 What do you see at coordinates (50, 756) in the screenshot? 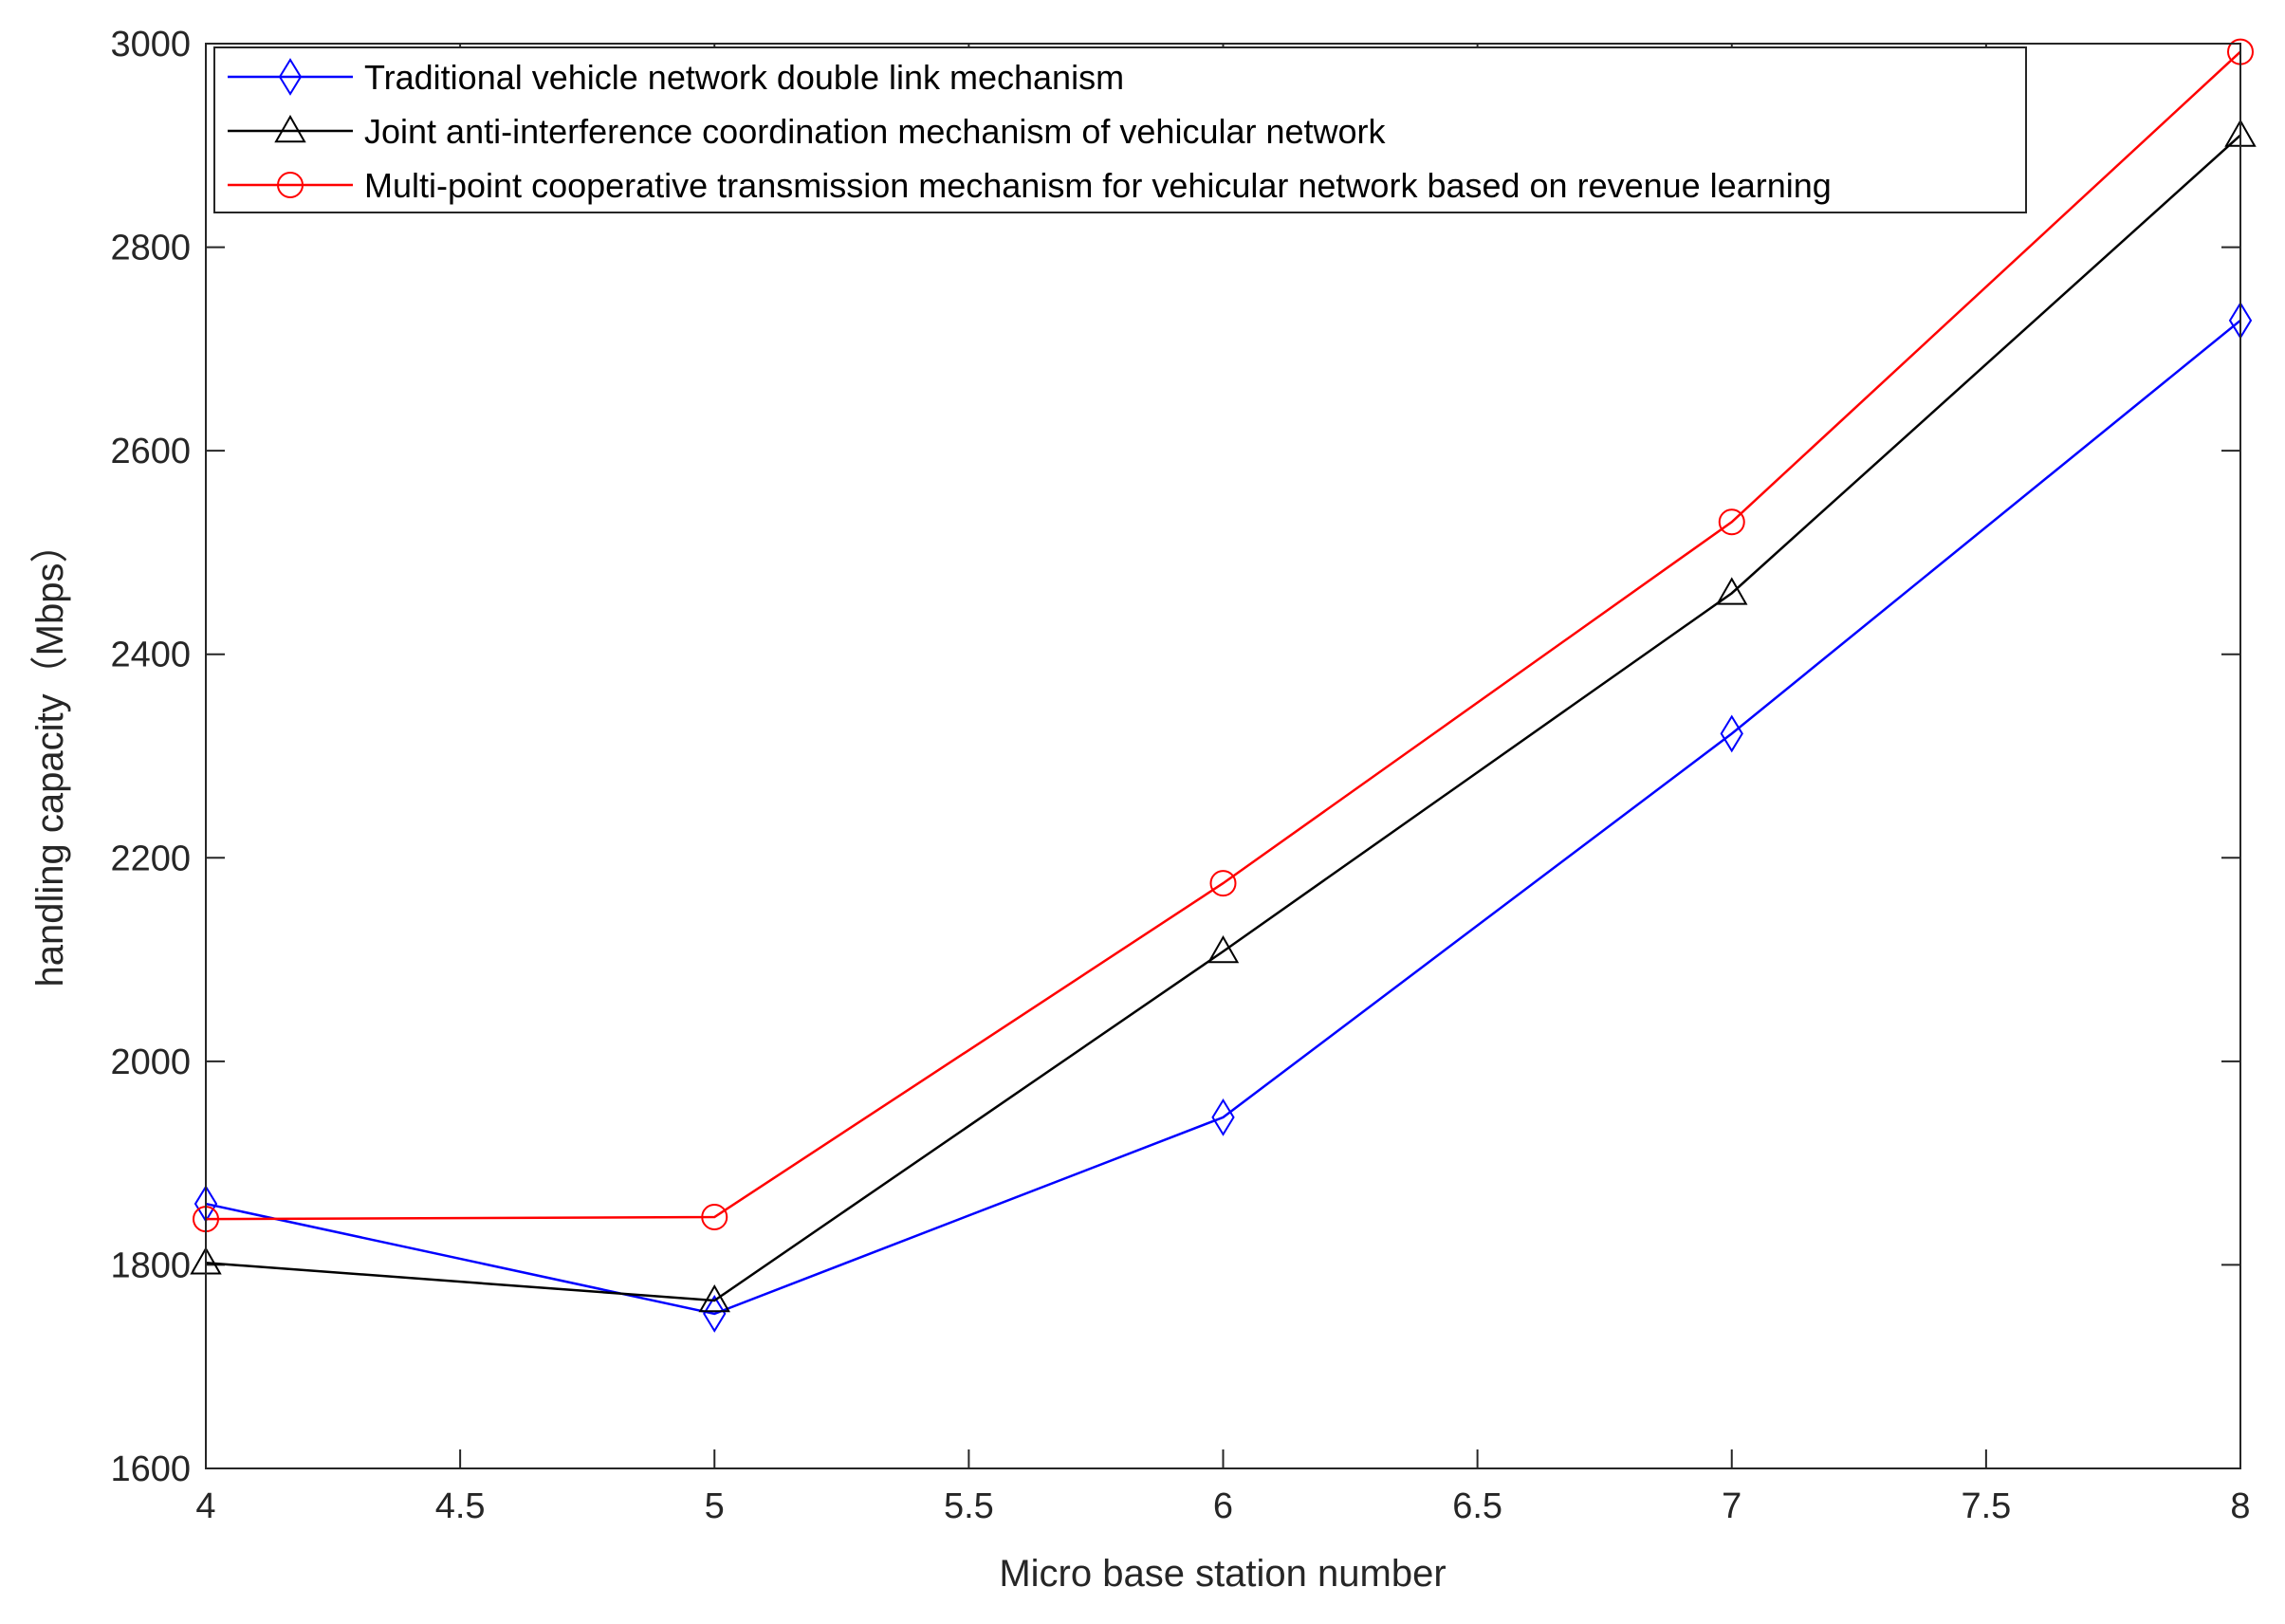
I see `y-axis-label: handling capacity（Mbps）` at bounding box center [50, 756].